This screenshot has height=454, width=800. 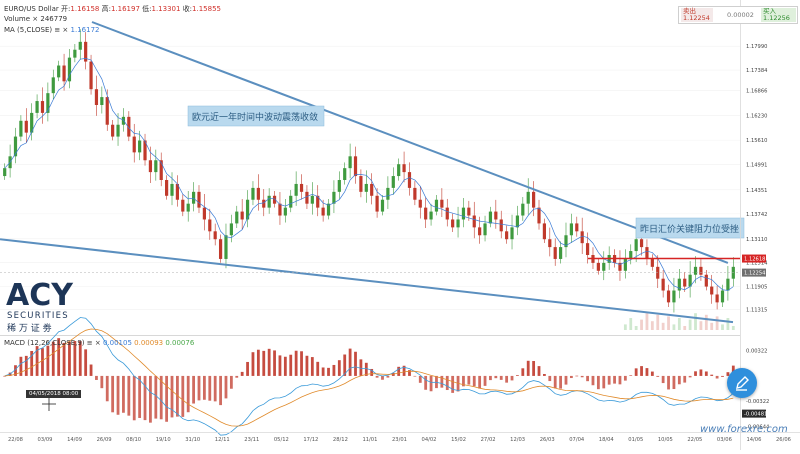 I want to click on high-label: 高:, so click(x=106, y=9).